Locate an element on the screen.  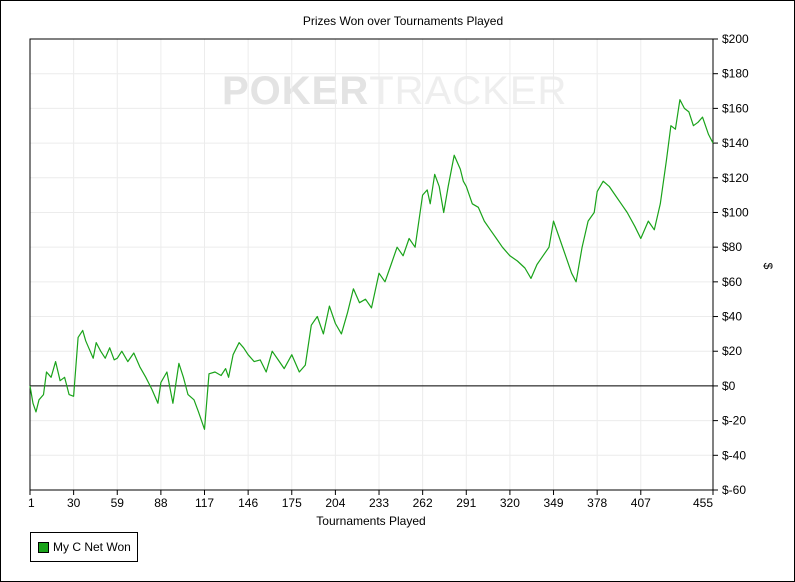
x-tick-label: 349 is located at coordinates (554, 503).